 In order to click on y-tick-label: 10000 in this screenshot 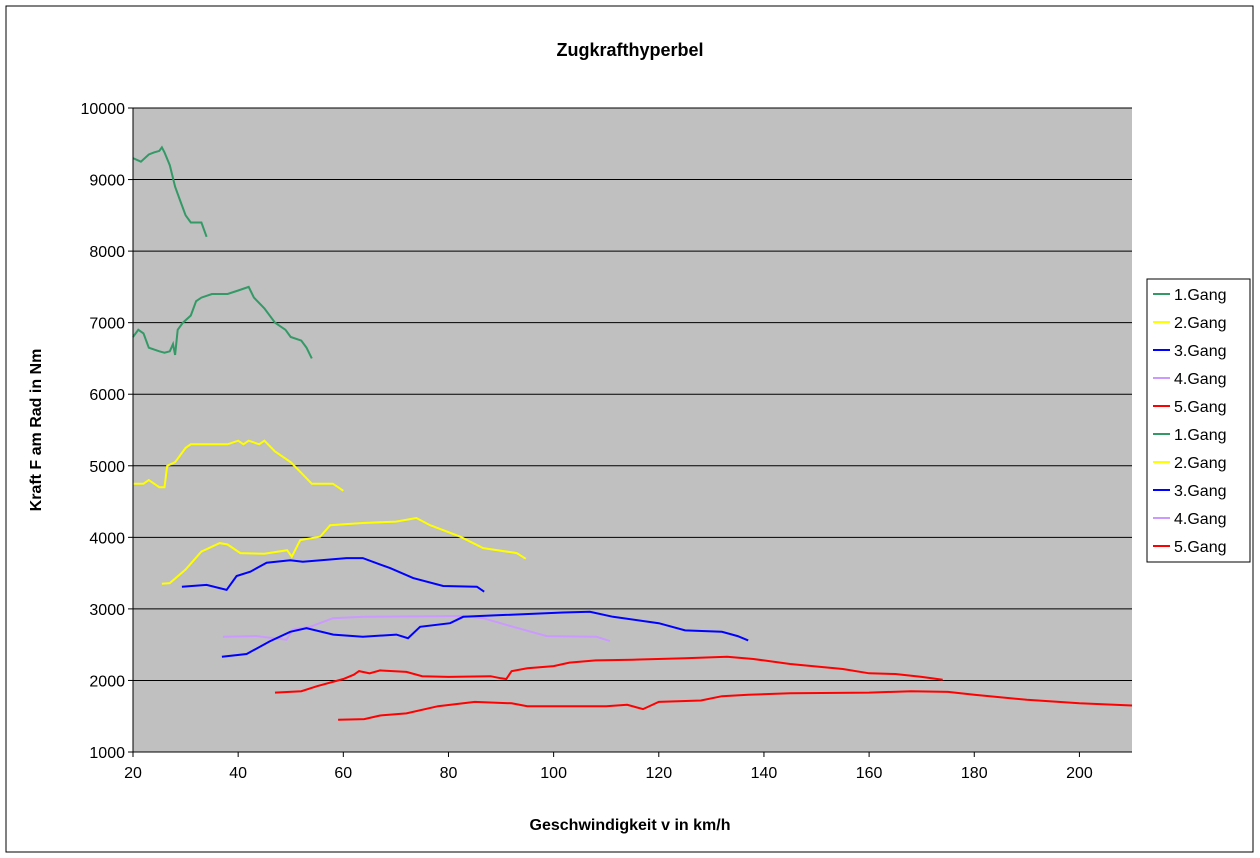, I will do `click(103, 109)`.